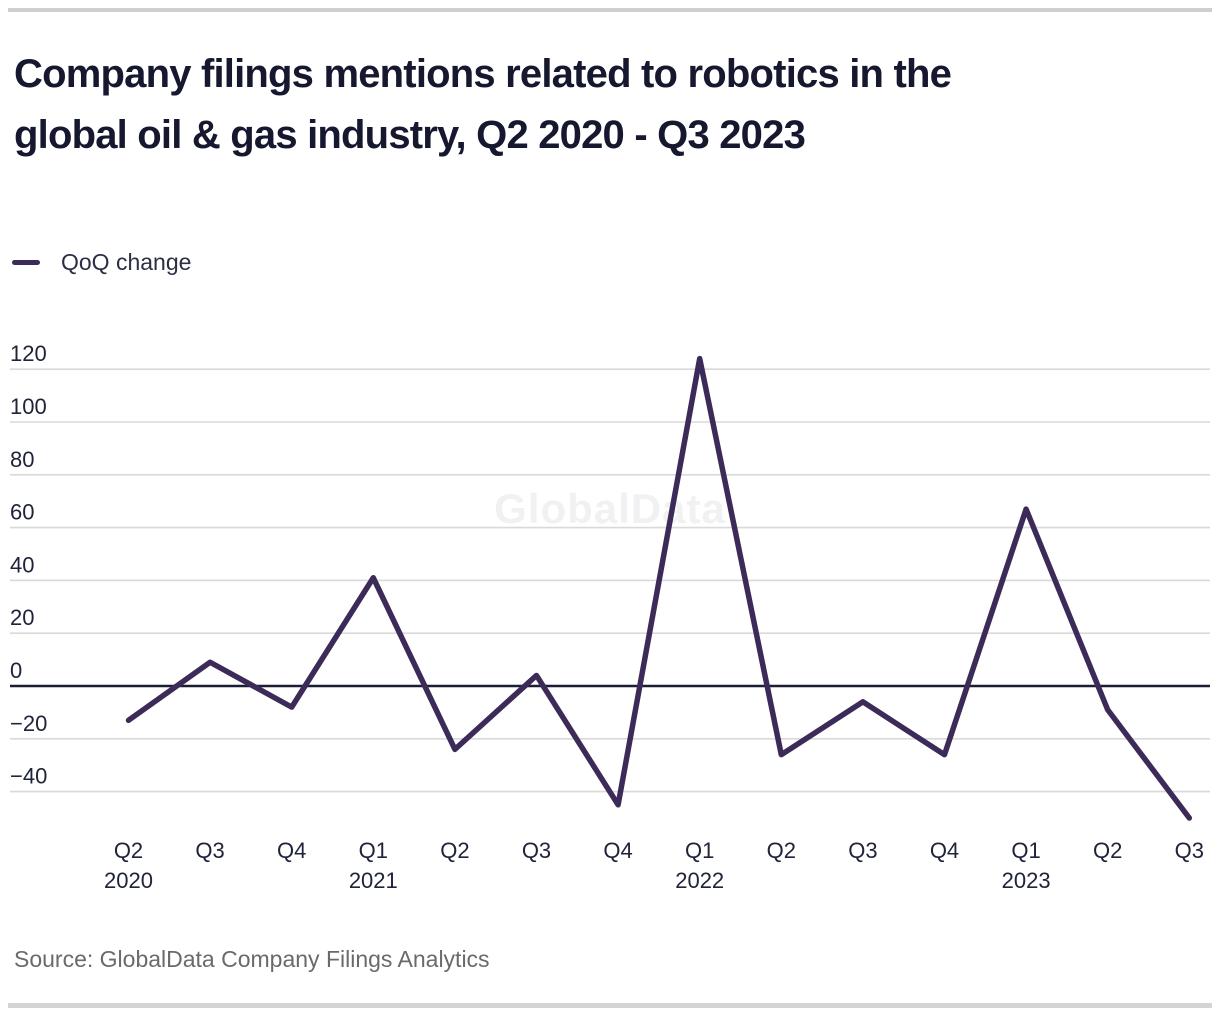 Image resolution: width=1220 pixels, height=1020 pixels. What do you see at coordinates (22, 617) in the screenshot?
I see `y-tick-label: 20` at bounding box center [22, 617].